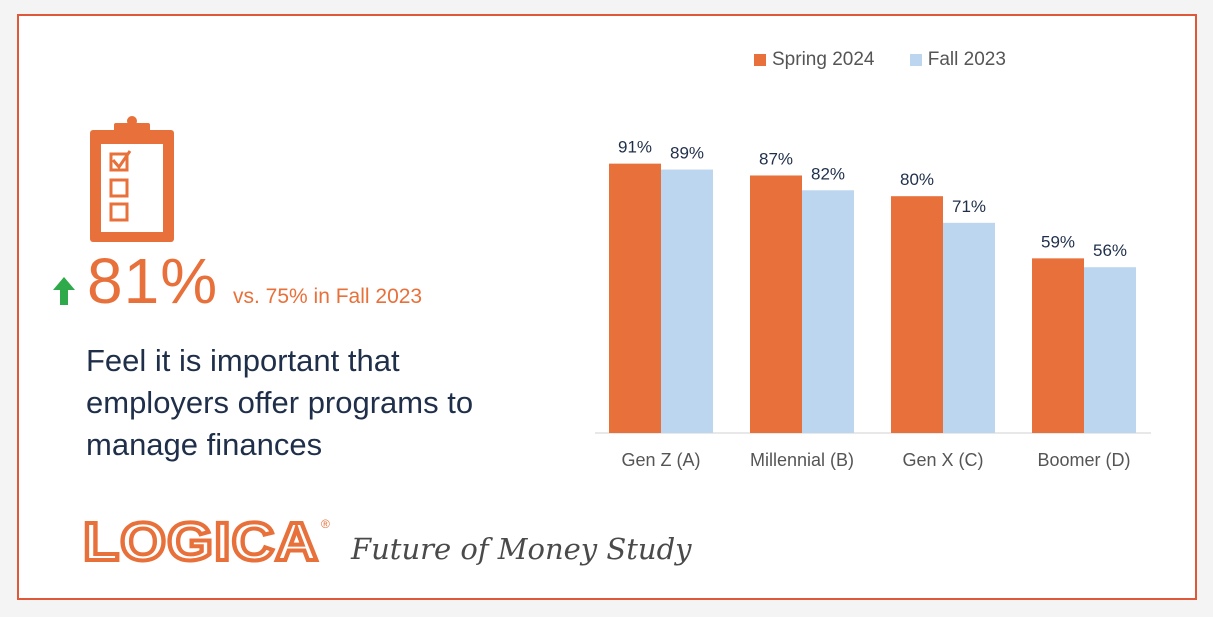 The width and height of the screenshot is (1213, 617). Describe the element at coordinates (776, 158) in the screenshot. I see `data-label-spring-1: 87%` at that location.